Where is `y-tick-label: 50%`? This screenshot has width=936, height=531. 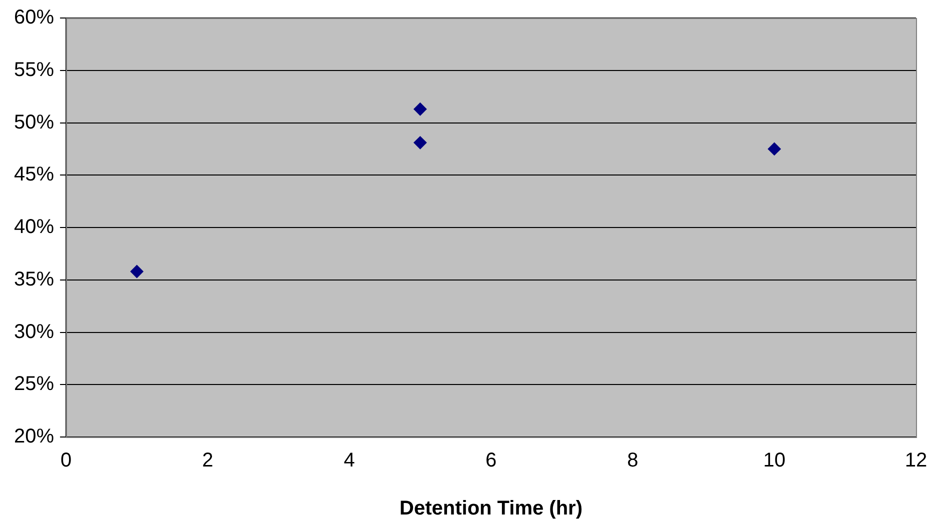 y-tick-label: 50% is located at coordinates (34, 122).